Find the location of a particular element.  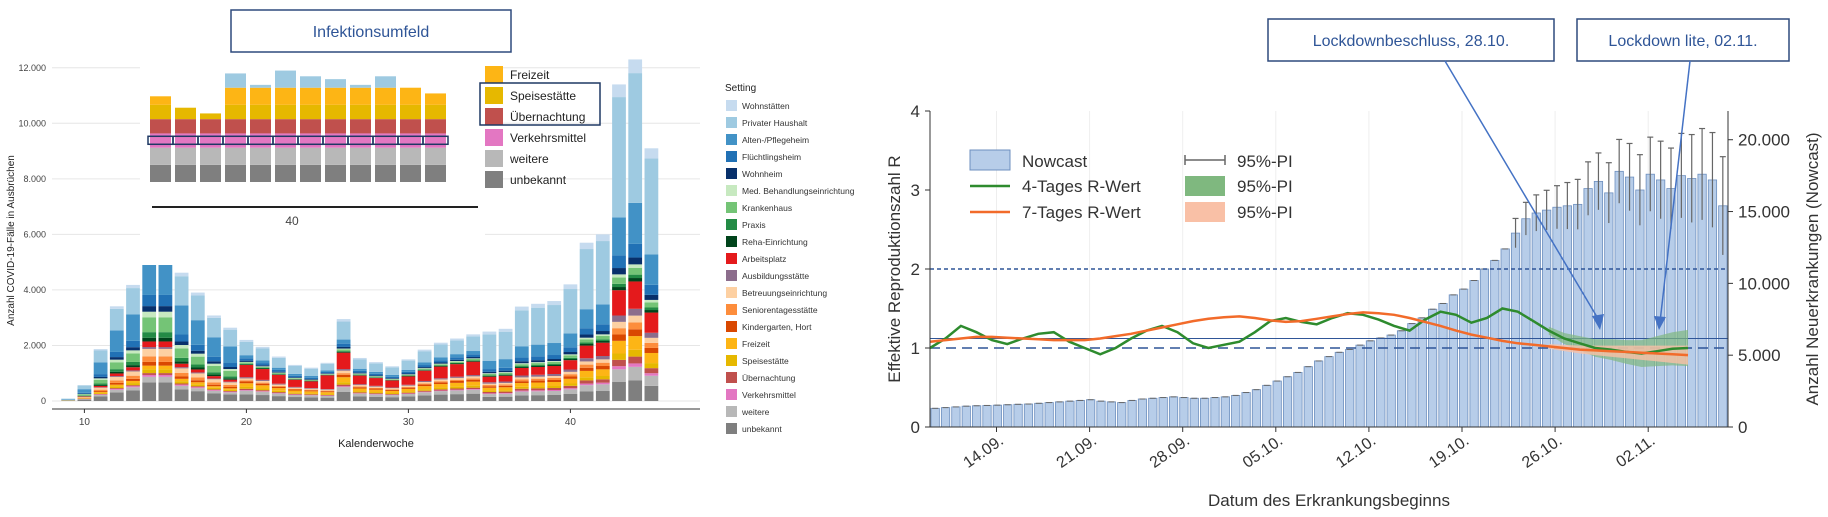

x-tick-label: 19.10. is located at coordinates (1449, 451).